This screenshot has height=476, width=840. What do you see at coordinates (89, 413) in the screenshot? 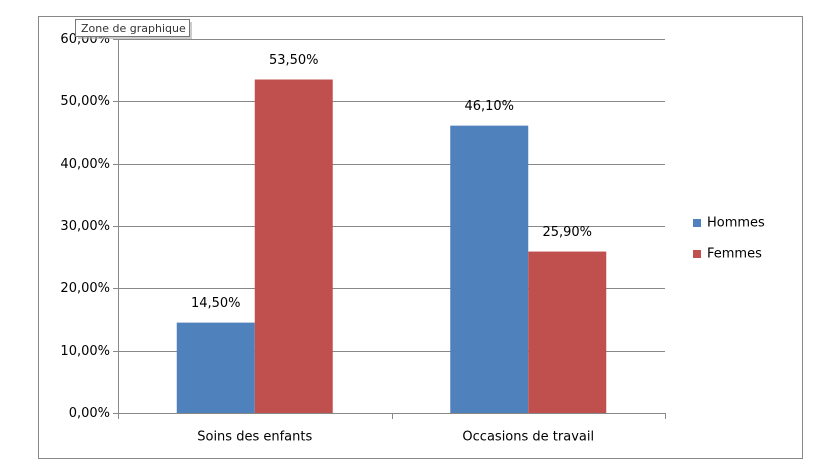
I see `y-tick-label: 0,00%` at bounding box center [89, 413].